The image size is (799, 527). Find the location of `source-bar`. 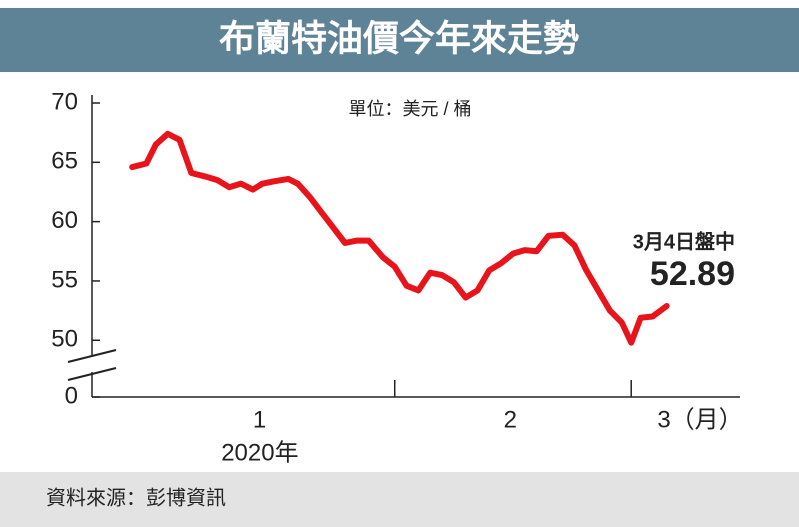

source-bar is located at coordinates (399, 499).